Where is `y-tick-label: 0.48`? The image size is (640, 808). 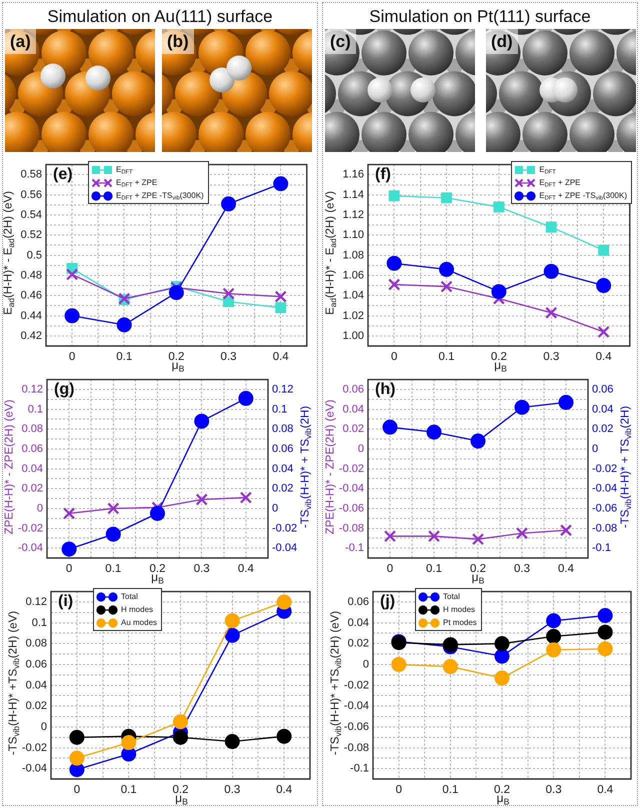
y-tick-label: 0.48 is located at coordinates (31, 275).